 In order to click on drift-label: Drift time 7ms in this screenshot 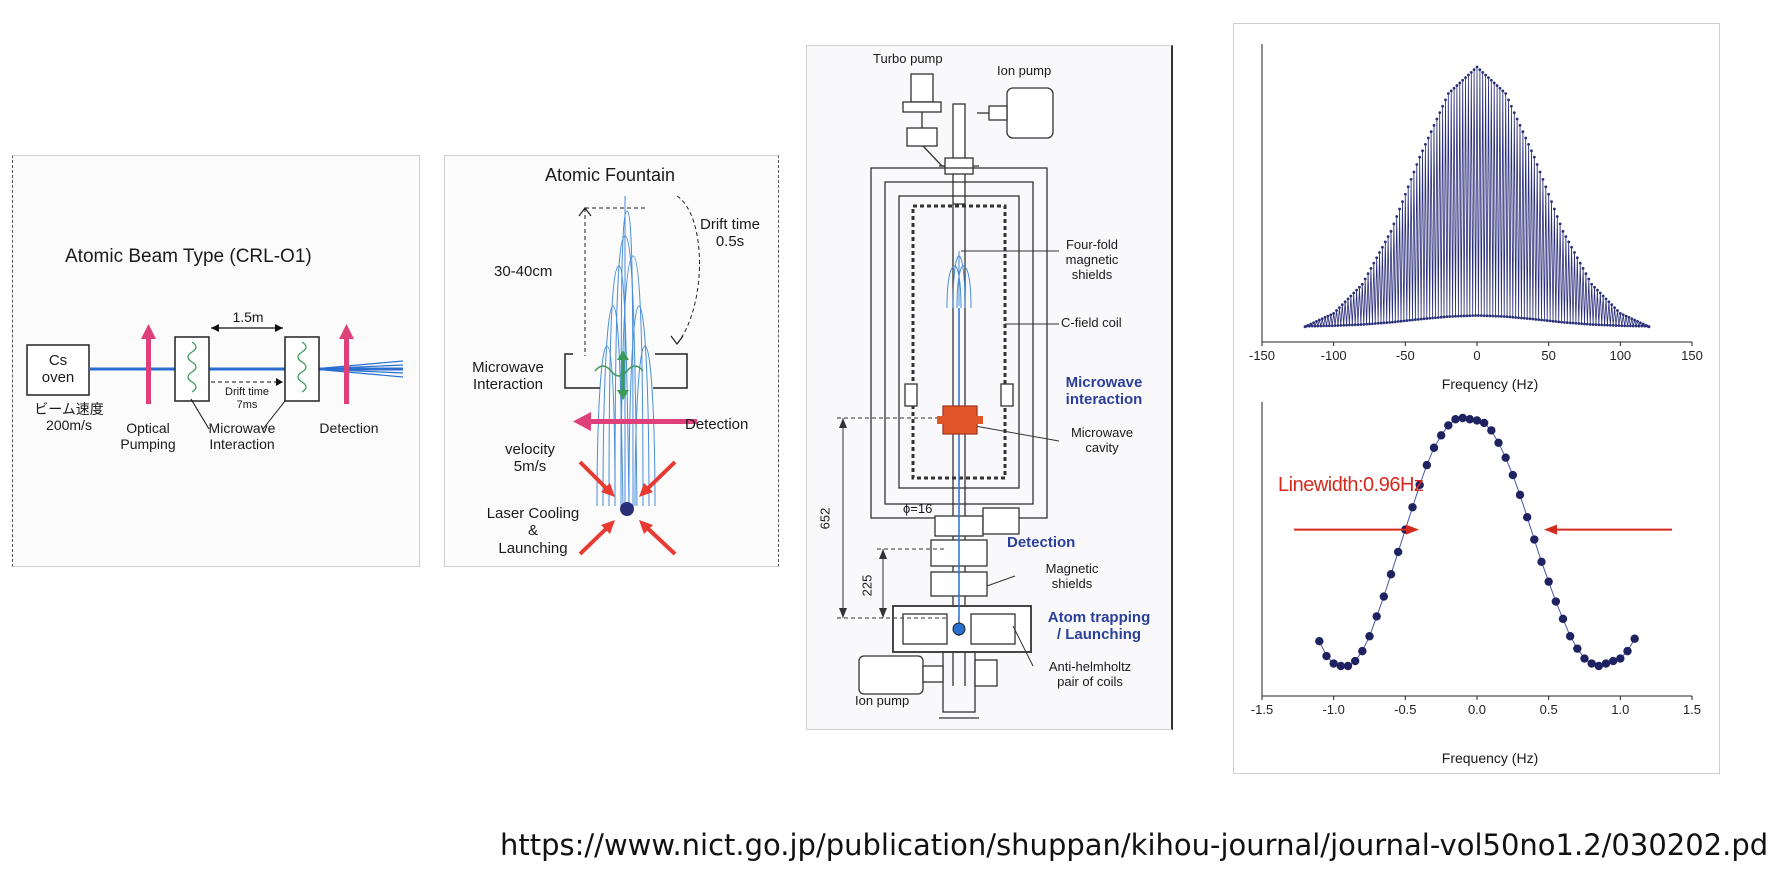, I will do `click(247, 398)`.